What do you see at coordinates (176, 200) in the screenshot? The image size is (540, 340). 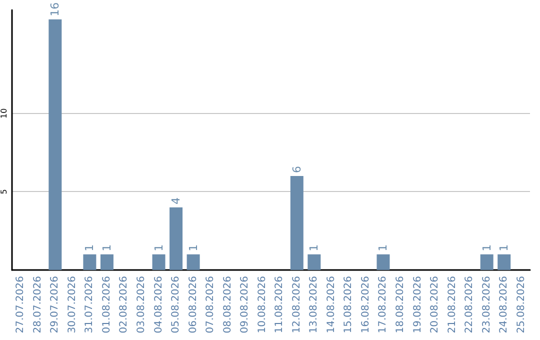 I see `data-label: 4` at bounding box center [176, 200].